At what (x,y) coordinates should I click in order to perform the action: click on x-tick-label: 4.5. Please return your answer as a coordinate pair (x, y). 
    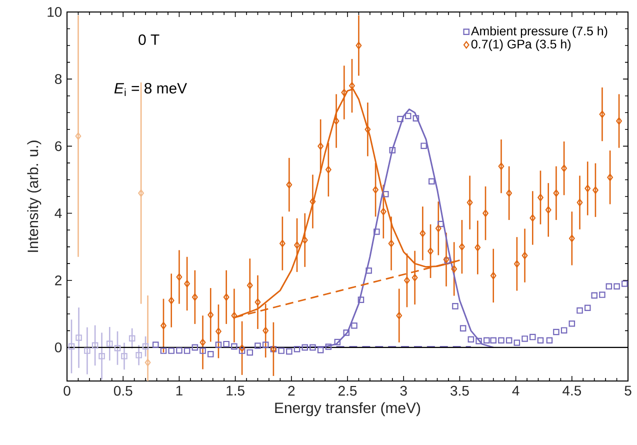
    Looking at the image, I should click on (572, 391).